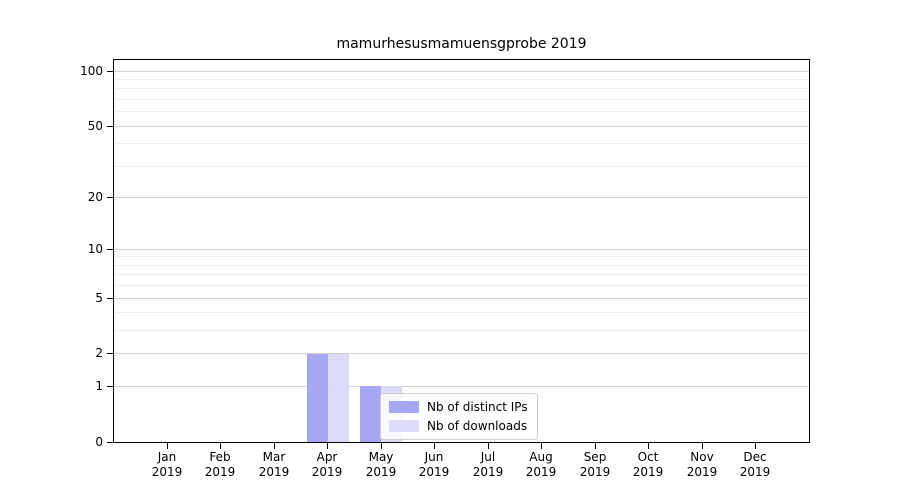 This screenshot has height=500, width=900. I want to click on legend-label-distinct-ips: Nb of distinct IPs, so click(477, 407).